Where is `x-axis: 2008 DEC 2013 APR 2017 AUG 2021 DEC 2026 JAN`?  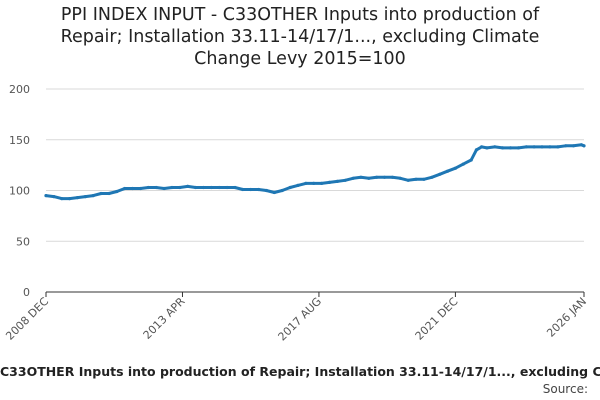
x-axis: 2008 DEC 2013 APR 2017 AUG 2021 DEC 2026 JAN is located at coordinates (296, 317).